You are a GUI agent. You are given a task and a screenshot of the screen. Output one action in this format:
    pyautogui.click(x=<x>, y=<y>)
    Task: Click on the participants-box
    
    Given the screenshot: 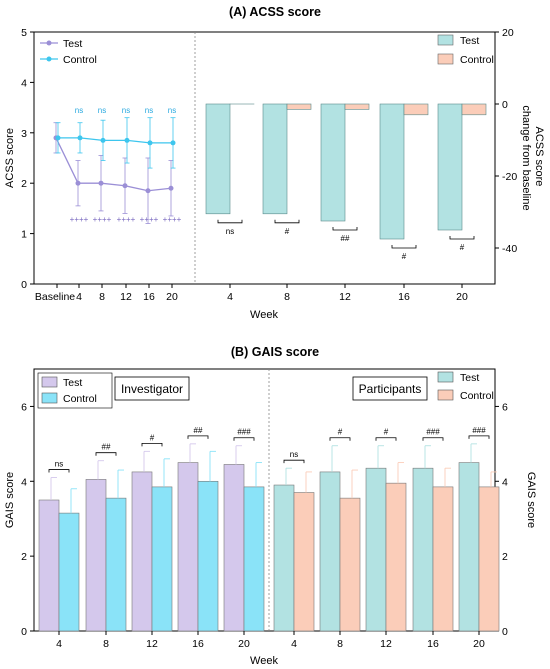 What is the action you would take?
    pyautogui.click(x=390, y=388)
    